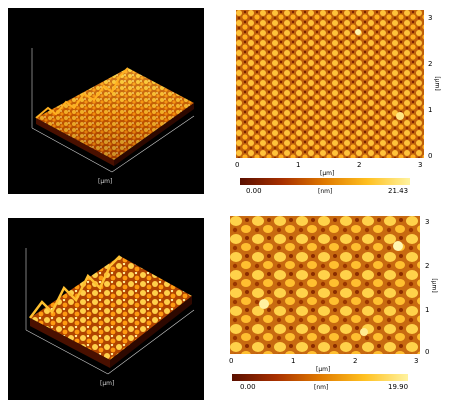 Image resolution: width=450 pixels, height=408 pixels. What do you see at coordinates (434, 285) in the screenshot?
I see `y-axis-unit-bottom: [µm]` at bounding box center [434, 285].